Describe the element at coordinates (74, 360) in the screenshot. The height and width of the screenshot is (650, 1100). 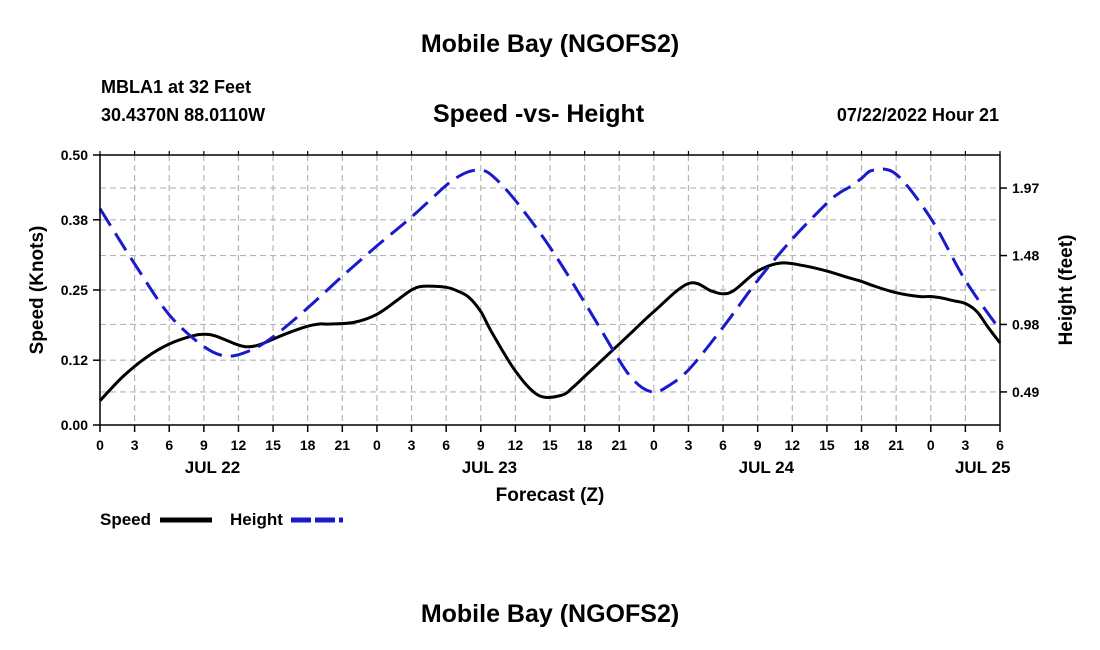
I see `y-tick-label: 0.12` at that location.